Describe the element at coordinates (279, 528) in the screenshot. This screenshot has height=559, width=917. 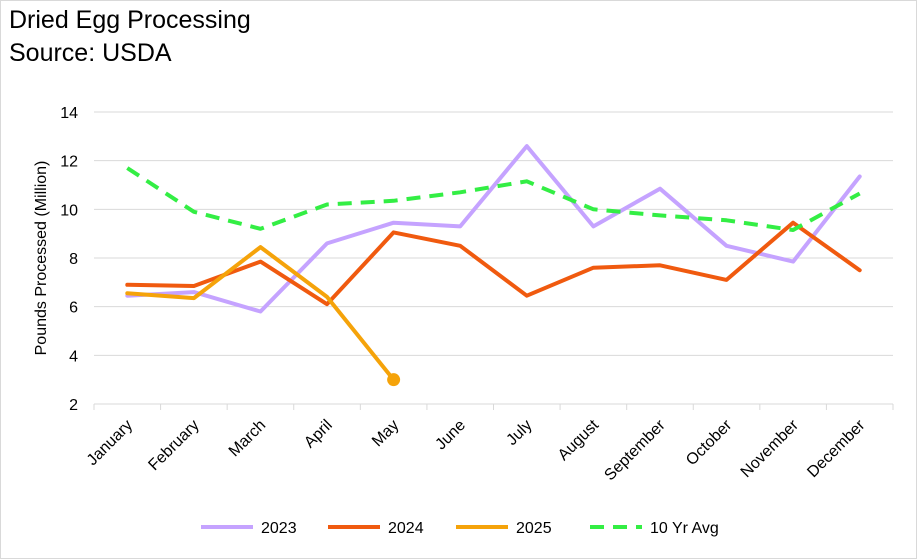
I see `legend-label: 2023` at that location.